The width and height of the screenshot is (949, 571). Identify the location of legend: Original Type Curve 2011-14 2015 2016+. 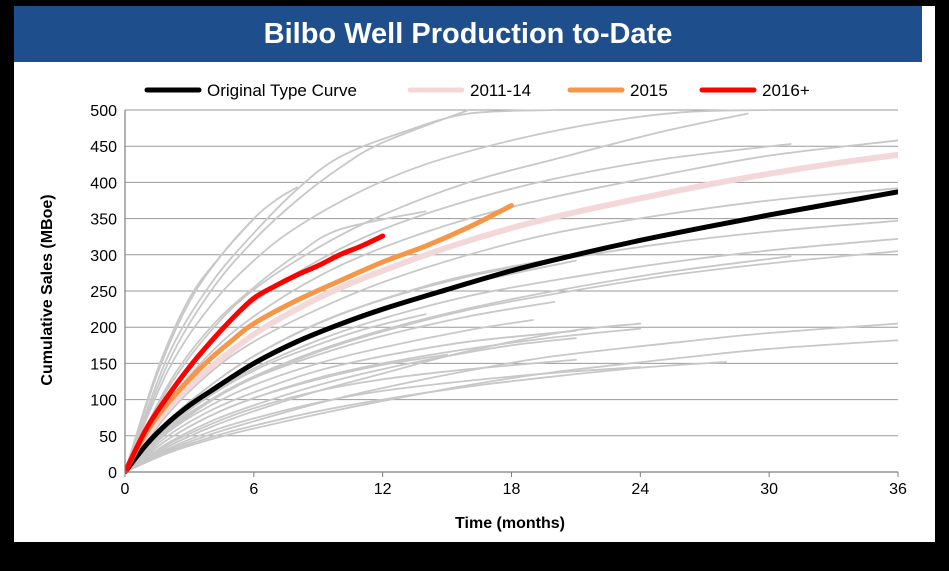
(477, 90).